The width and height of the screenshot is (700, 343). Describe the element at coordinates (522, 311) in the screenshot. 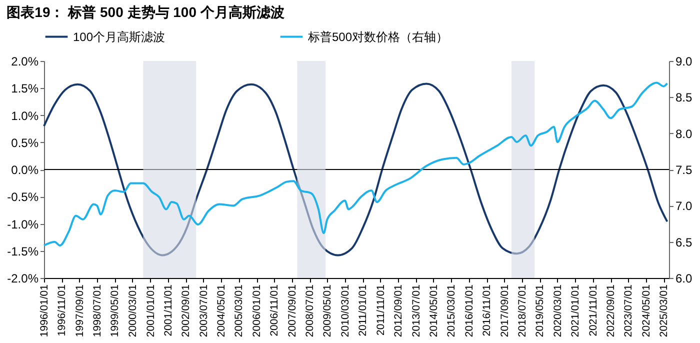

I see `x-tick-label: 2018/07/01` at that location.